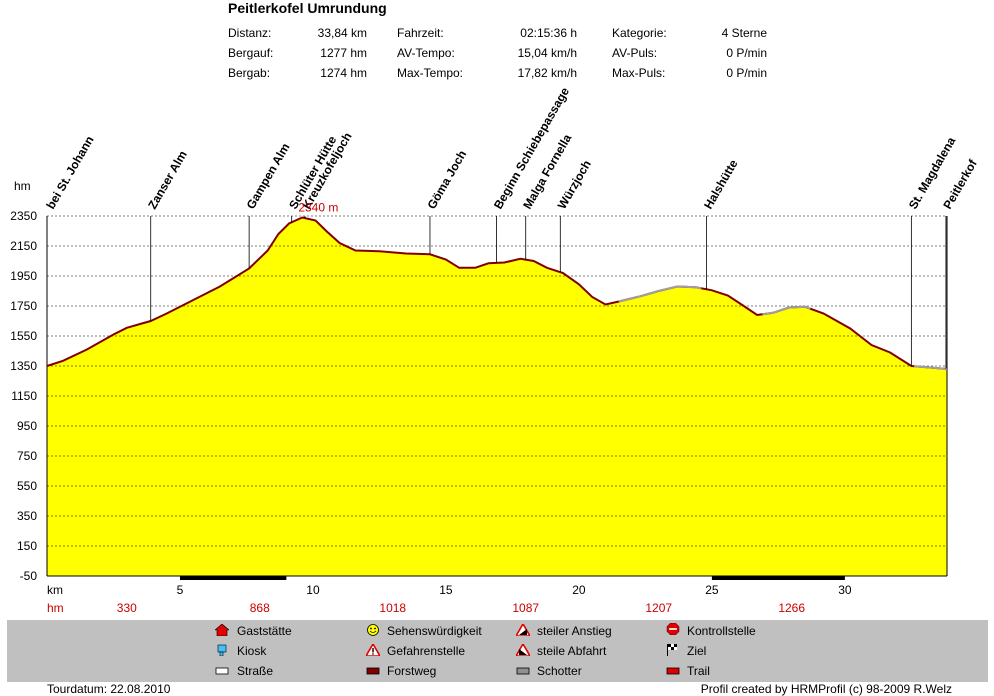 The height and width of the screenshot is (696, 994). What do you see at coordinates (69, 172) in the screenshot?
I see `waypoint-label: bei St. Johann` at bounding box center [69, 172].